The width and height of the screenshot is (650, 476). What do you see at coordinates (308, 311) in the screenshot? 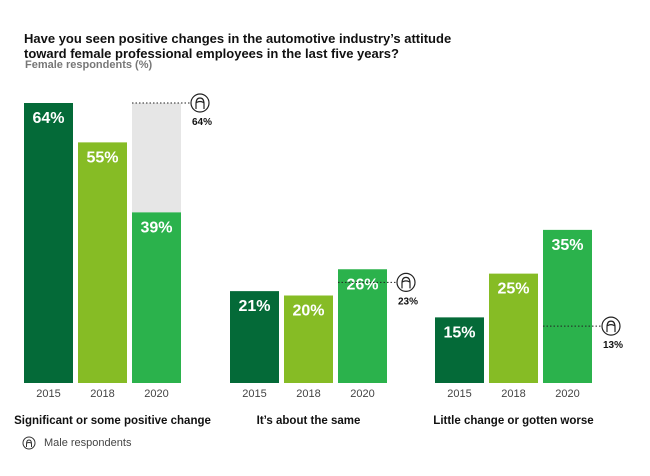
I see `data-label: 20%` at bounding box center [308, 311].